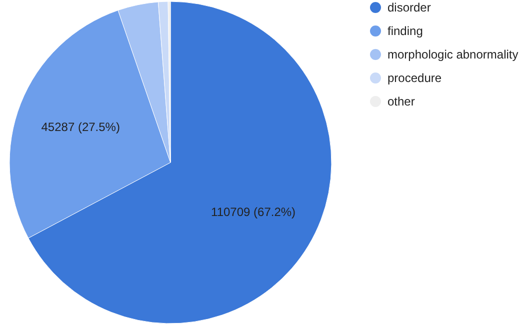 The image size is (520, 324). What do you see at coordinates (453, 55) in the screenshot?
I see `legend-label: morphologic abnormality` at bounding box center [453, 55].